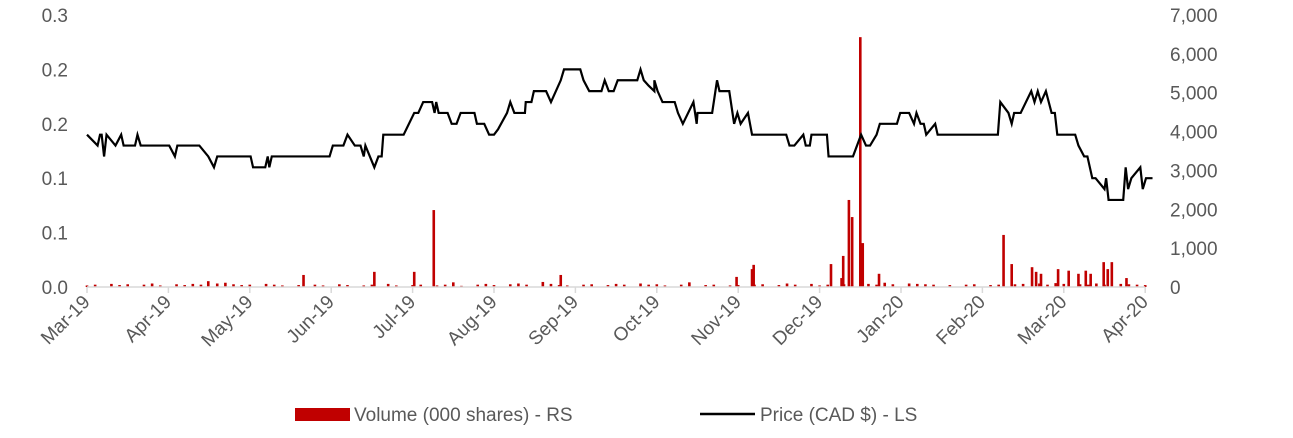  I want to click on x-axis-tick-label: Dec-19, so click(798, 321).